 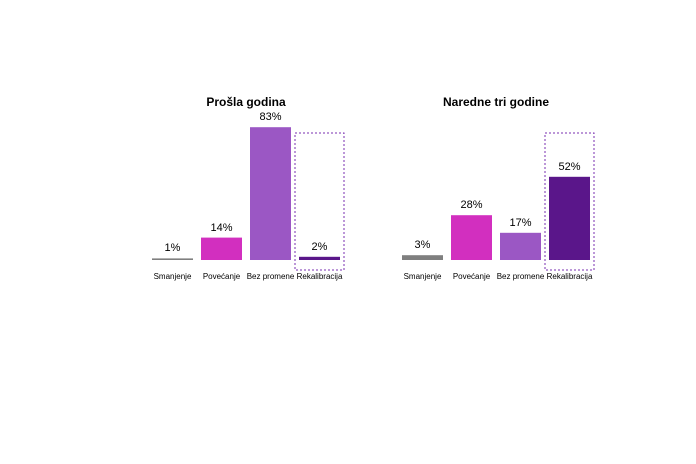 I want to click on value-label: 52%, so click(x=569, y=166).